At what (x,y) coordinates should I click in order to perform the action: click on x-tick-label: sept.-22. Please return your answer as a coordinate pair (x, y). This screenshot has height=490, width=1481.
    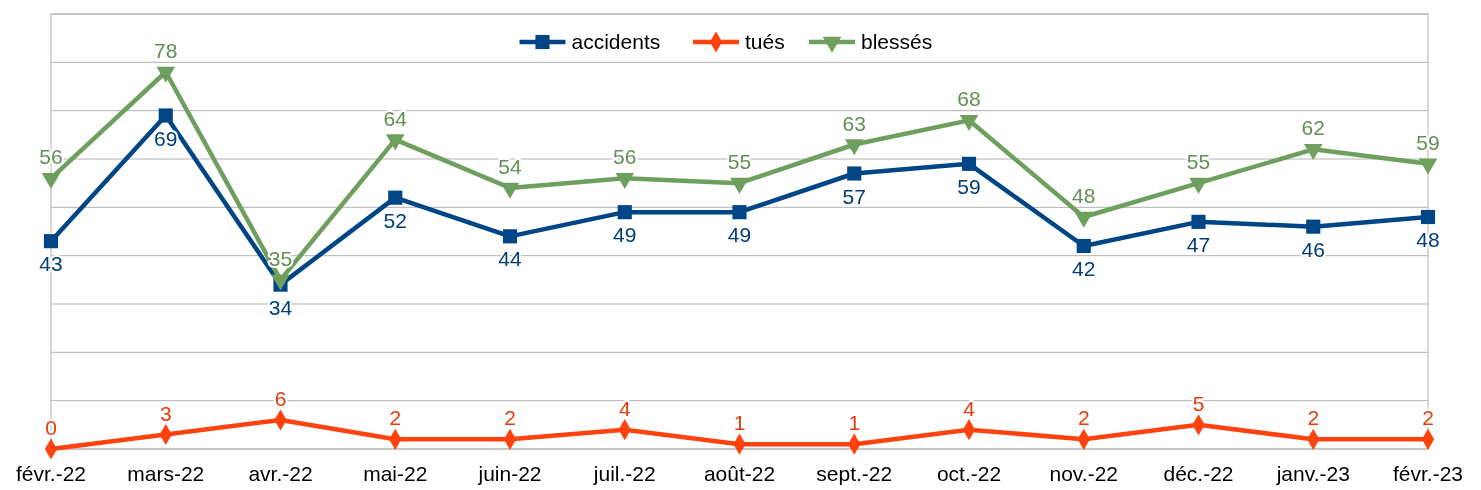
    Looking at the image, I should click on (854, 473).